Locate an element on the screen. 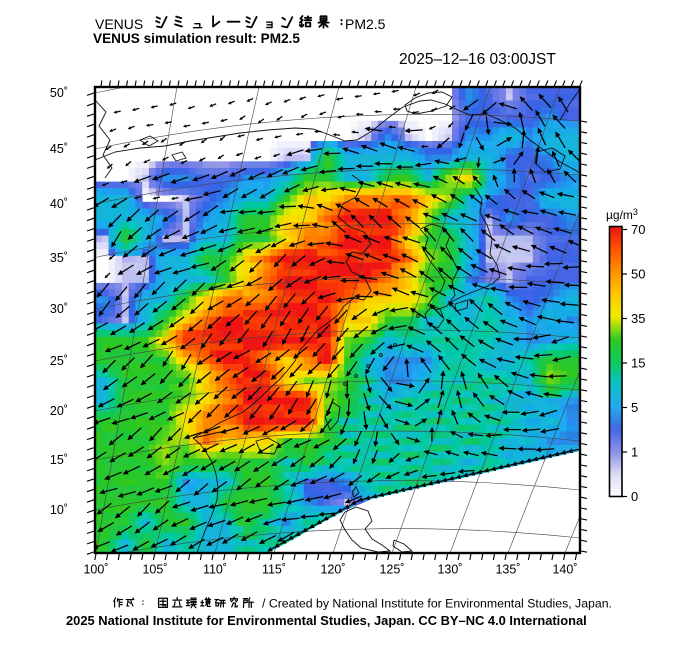 The width and height of the screenshot is (700, 654). svg-text: 40˚ is located at coordinates (59, 204).